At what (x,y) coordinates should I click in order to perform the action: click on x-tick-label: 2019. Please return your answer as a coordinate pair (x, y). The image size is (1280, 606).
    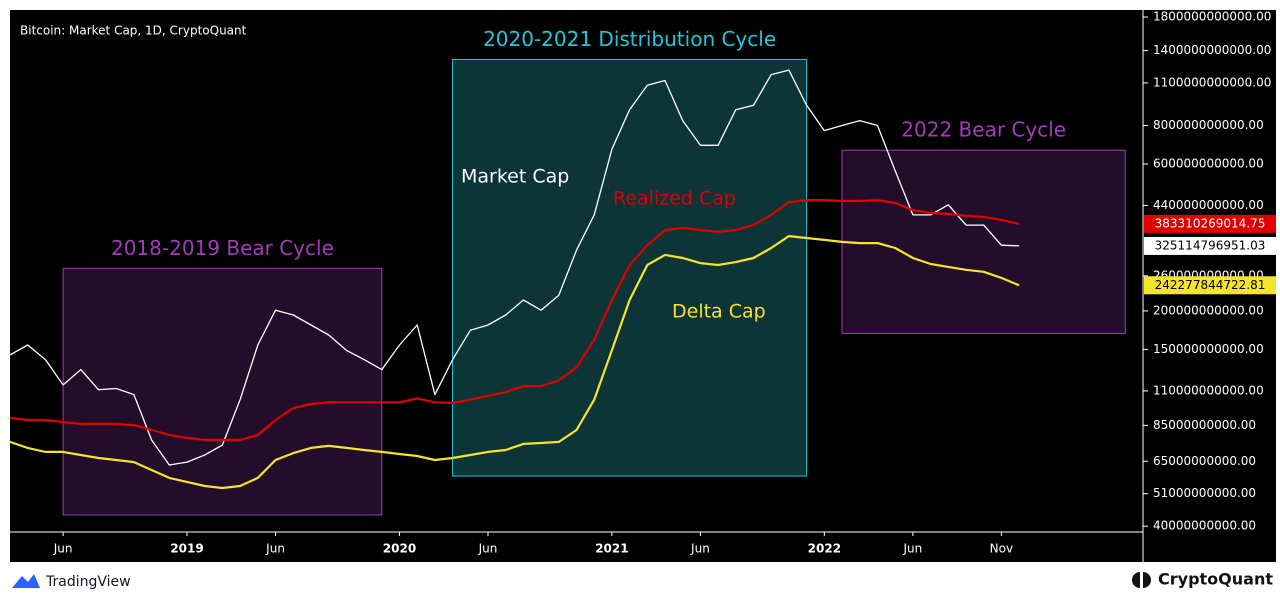
    Looking at the image, I should click on (186, 549).